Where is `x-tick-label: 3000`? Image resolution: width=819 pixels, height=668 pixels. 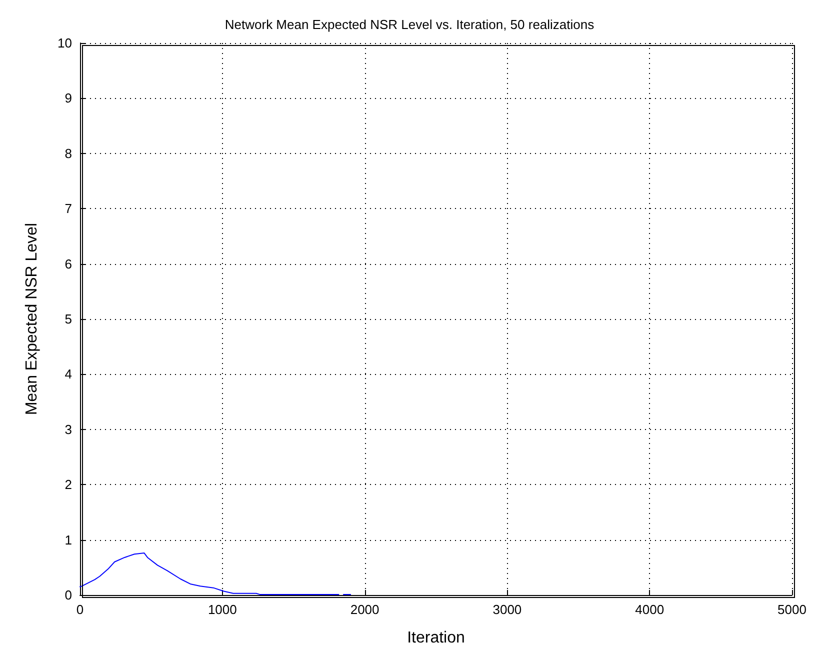 x-tick-label: 3000 is located at coordinates (507, 609).